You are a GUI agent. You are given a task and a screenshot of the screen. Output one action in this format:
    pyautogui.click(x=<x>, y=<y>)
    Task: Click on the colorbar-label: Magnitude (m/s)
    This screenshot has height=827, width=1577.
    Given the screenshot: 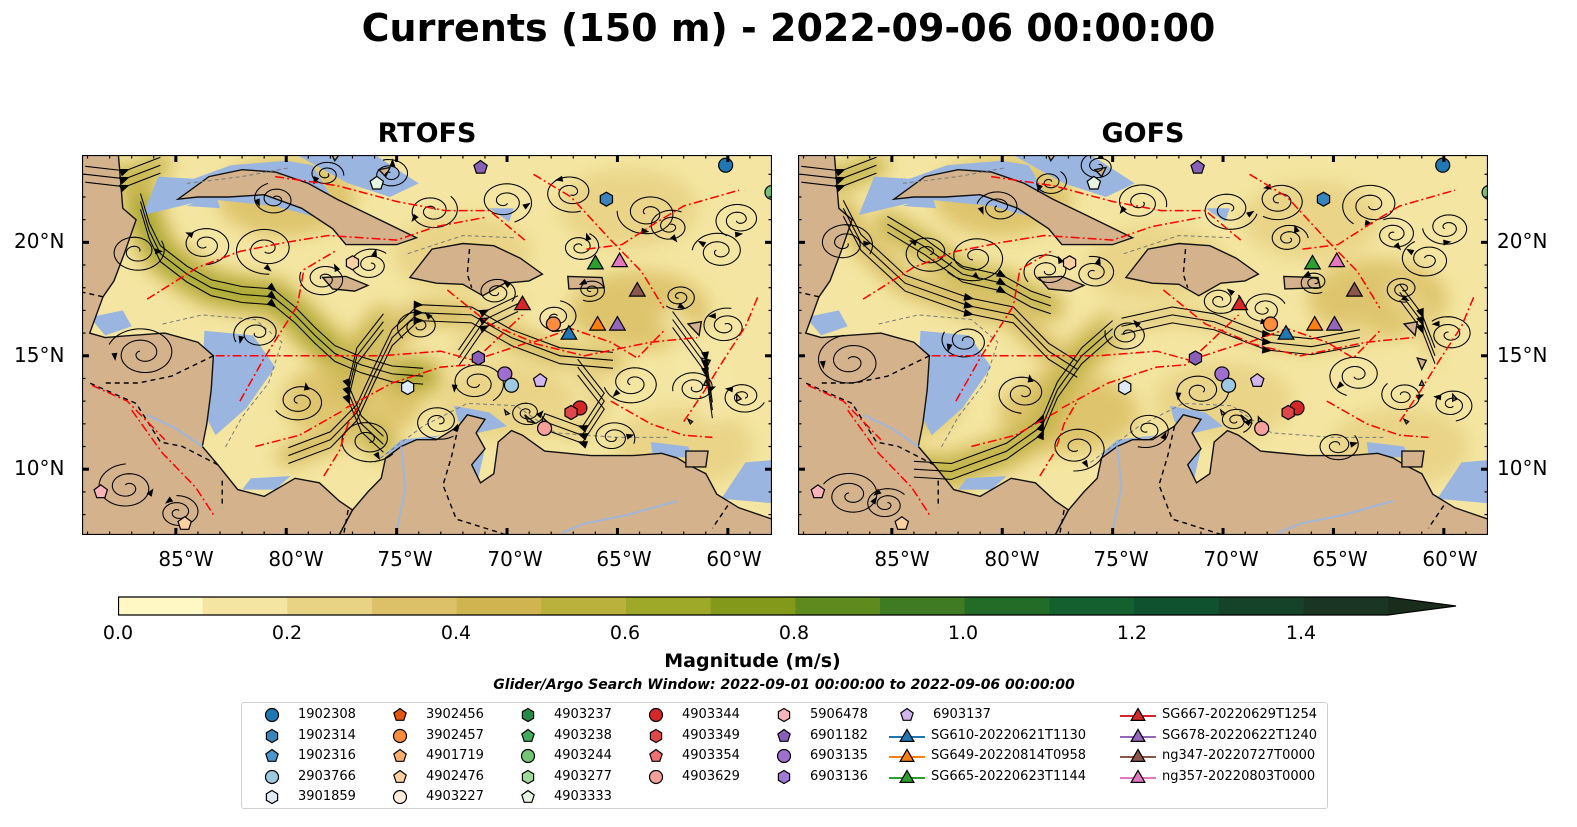 What is the action you would take?
    pyautogui.click(x=752, y=661)
    